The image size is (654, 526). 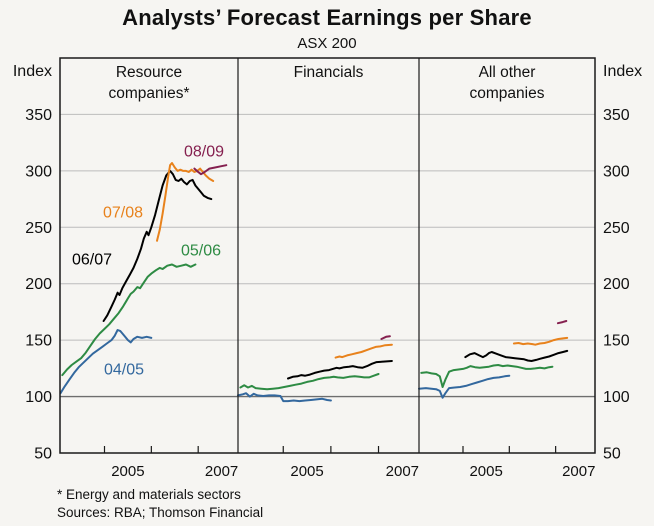 What do you see at coordinates (464, 386) in the screenshot?
I see `series-line-04-05-panel3` at bounding box center [464, 386].